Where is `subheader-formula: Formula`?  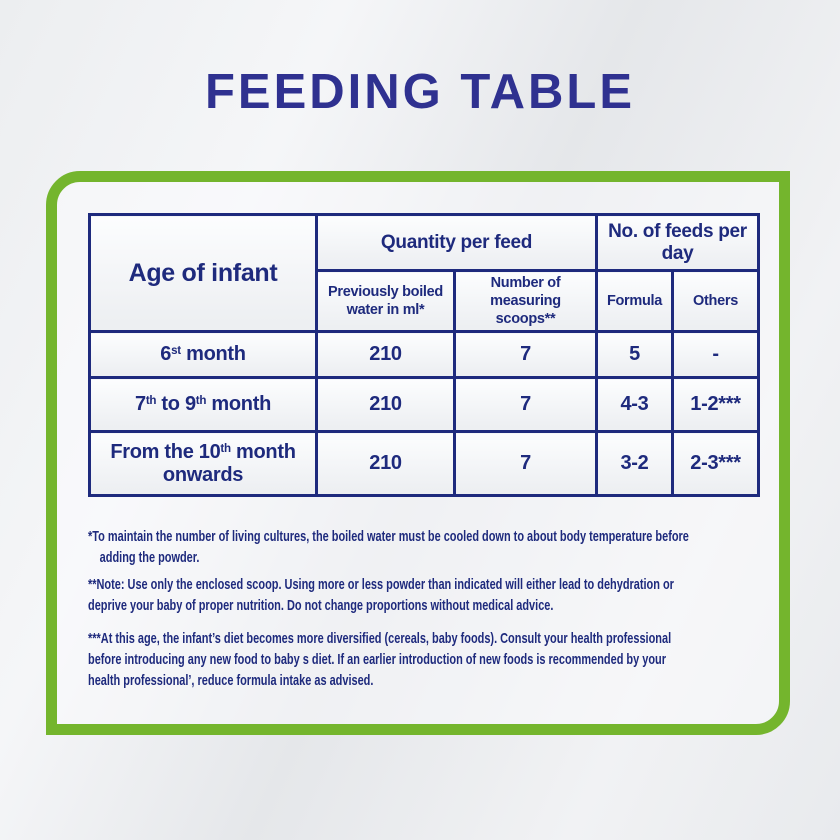 subheader-formula: Formula is located at coordinates (634, 301).